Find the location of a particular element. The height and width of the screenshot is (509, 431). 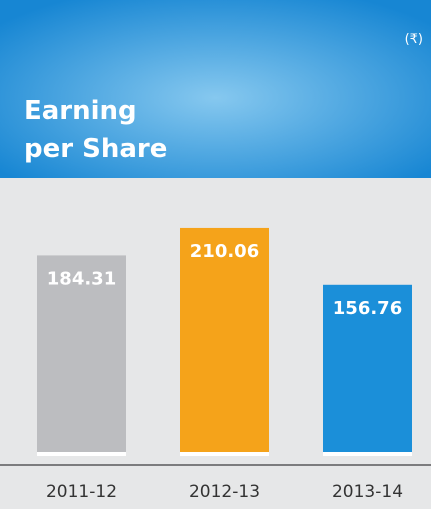

data-label: 210.06 is located at coordinates (224, 251).